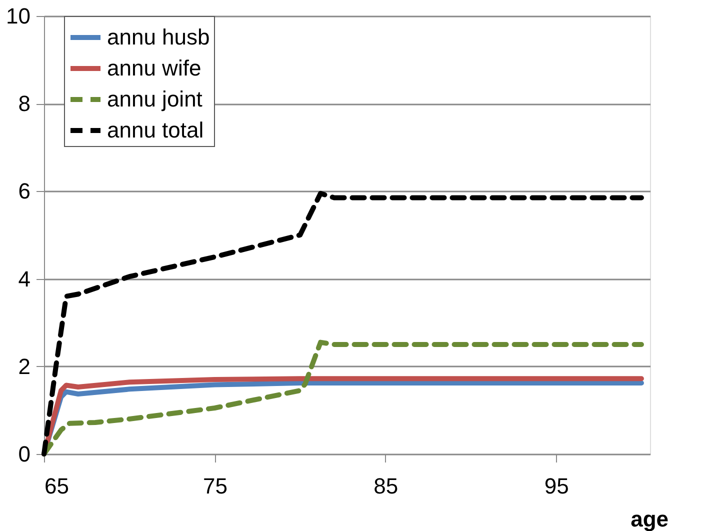 The image size is (718, 531). What do you see at coordinates (556, 486) in the screenshot?
I see `x-tick-label: 95` at bounding box center [556, 486].